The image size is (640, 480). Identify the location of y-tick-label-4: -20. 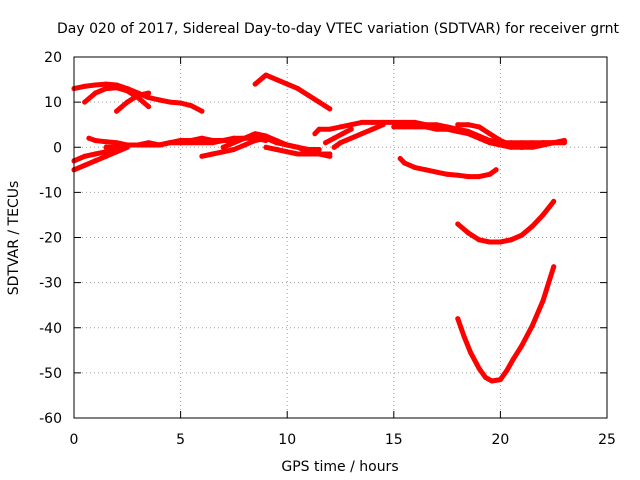
(50, 239).